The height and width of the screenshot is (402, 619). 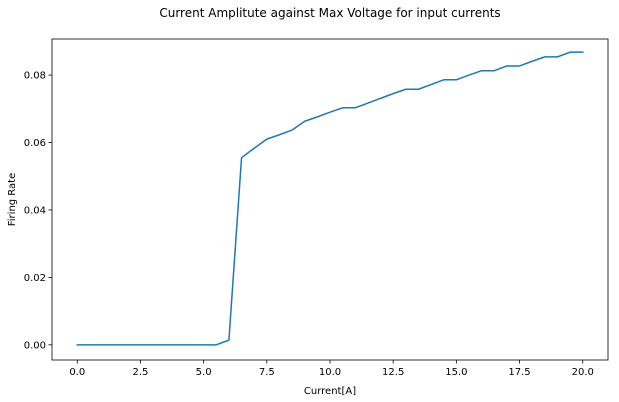 What do you see at coordinates (330, 391) in the screenshot?
I see `x-axis-label: Current[A]` at bounding box center [330, 391].